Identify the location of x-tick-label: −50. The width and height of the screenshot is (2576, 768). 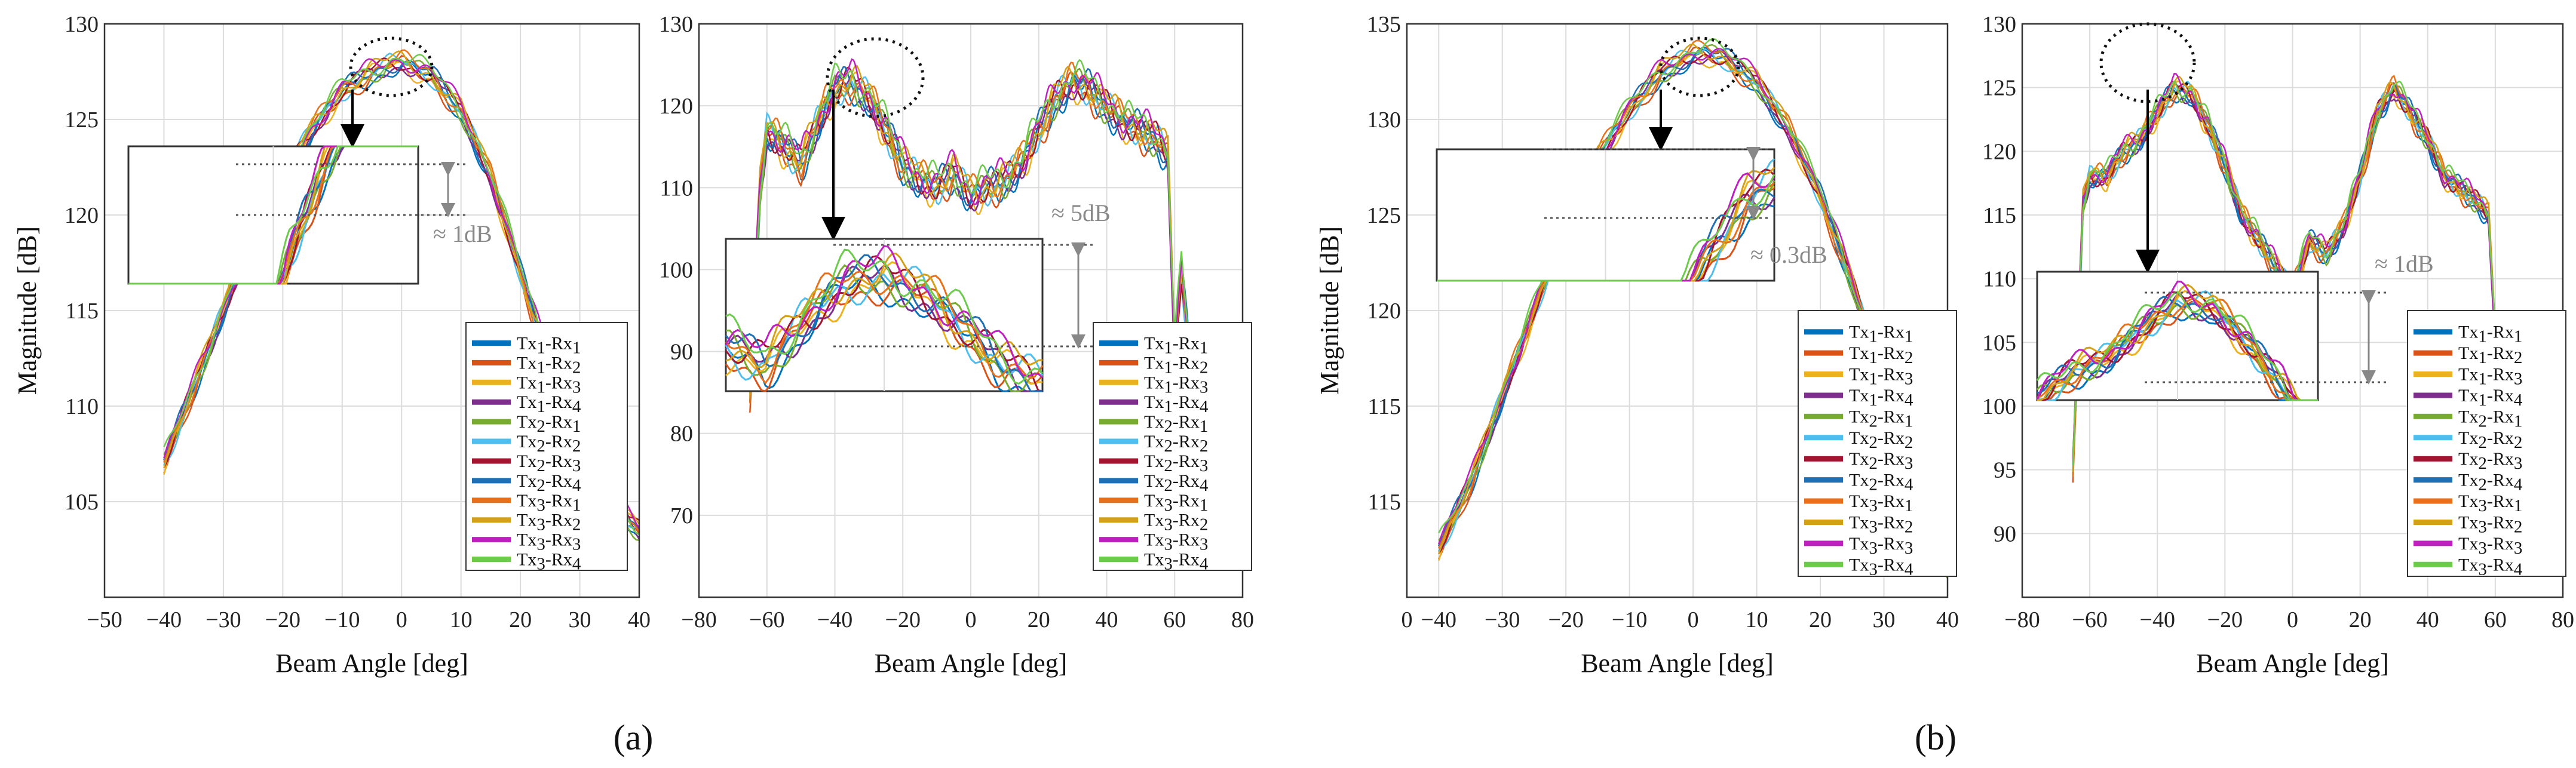
(104, 619).